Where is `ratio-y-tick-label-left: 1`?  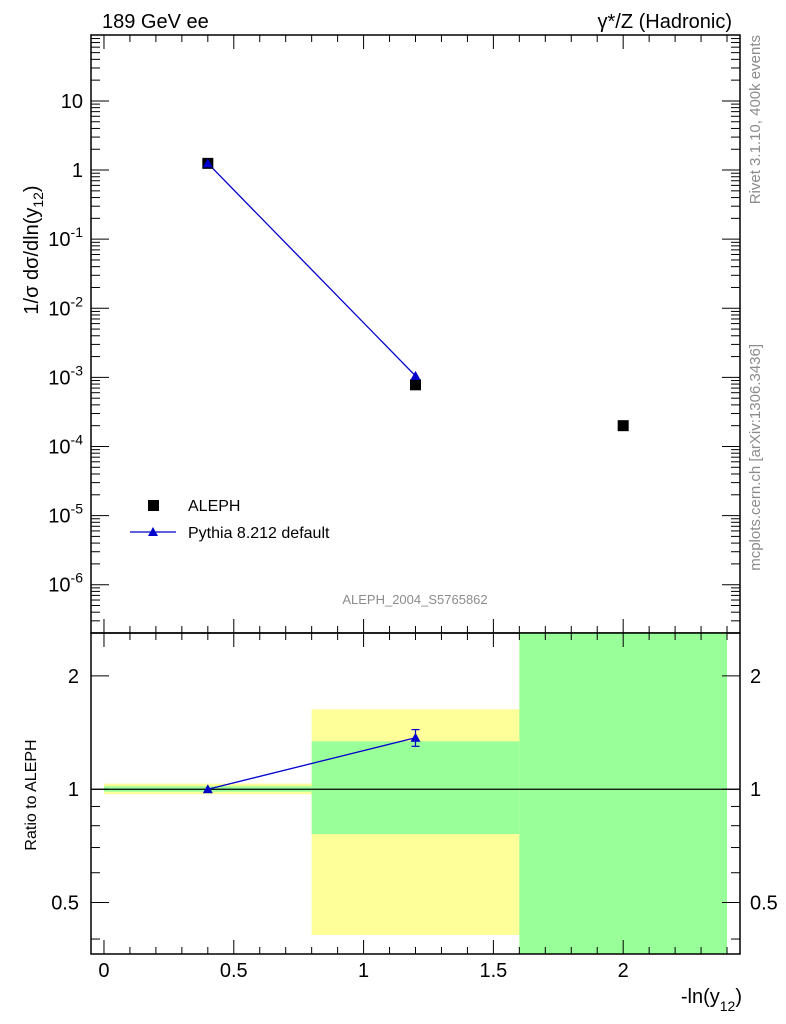
ratio-y-tick-label-left: 1 is located at coordinates (73, 790).